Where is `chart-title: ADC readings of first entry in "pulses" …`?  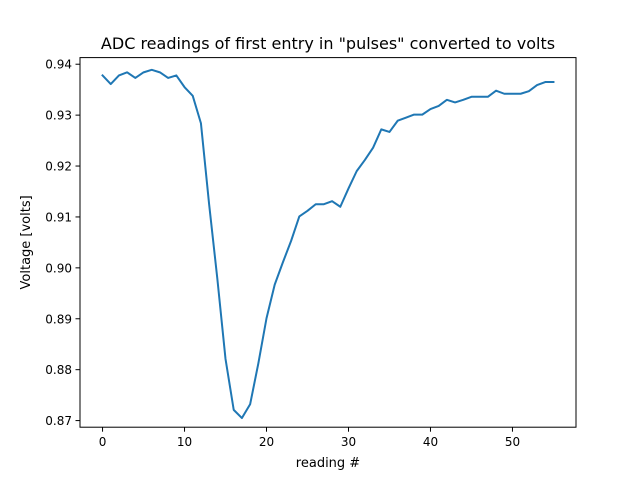
chart-title: ADC readings of first entry in "pulses" … is located at coordinates (328, 43).